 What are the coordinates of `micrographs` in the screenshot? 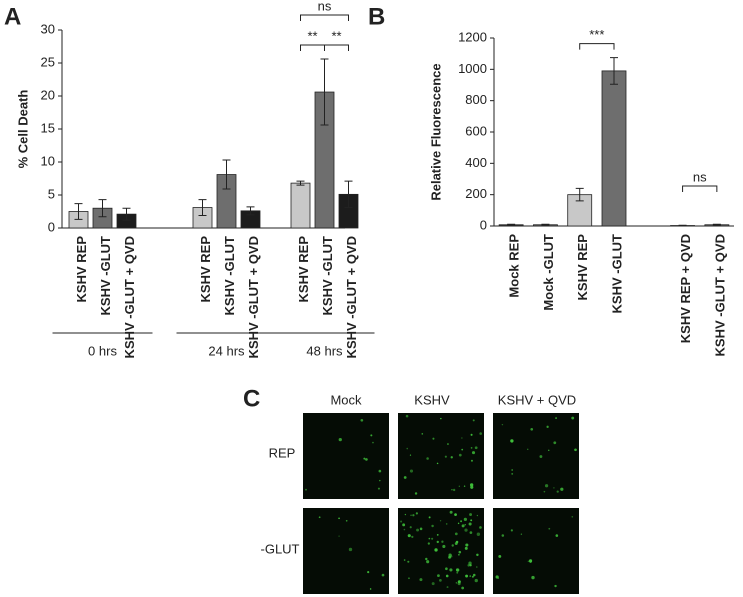 It's located at (441, 503).